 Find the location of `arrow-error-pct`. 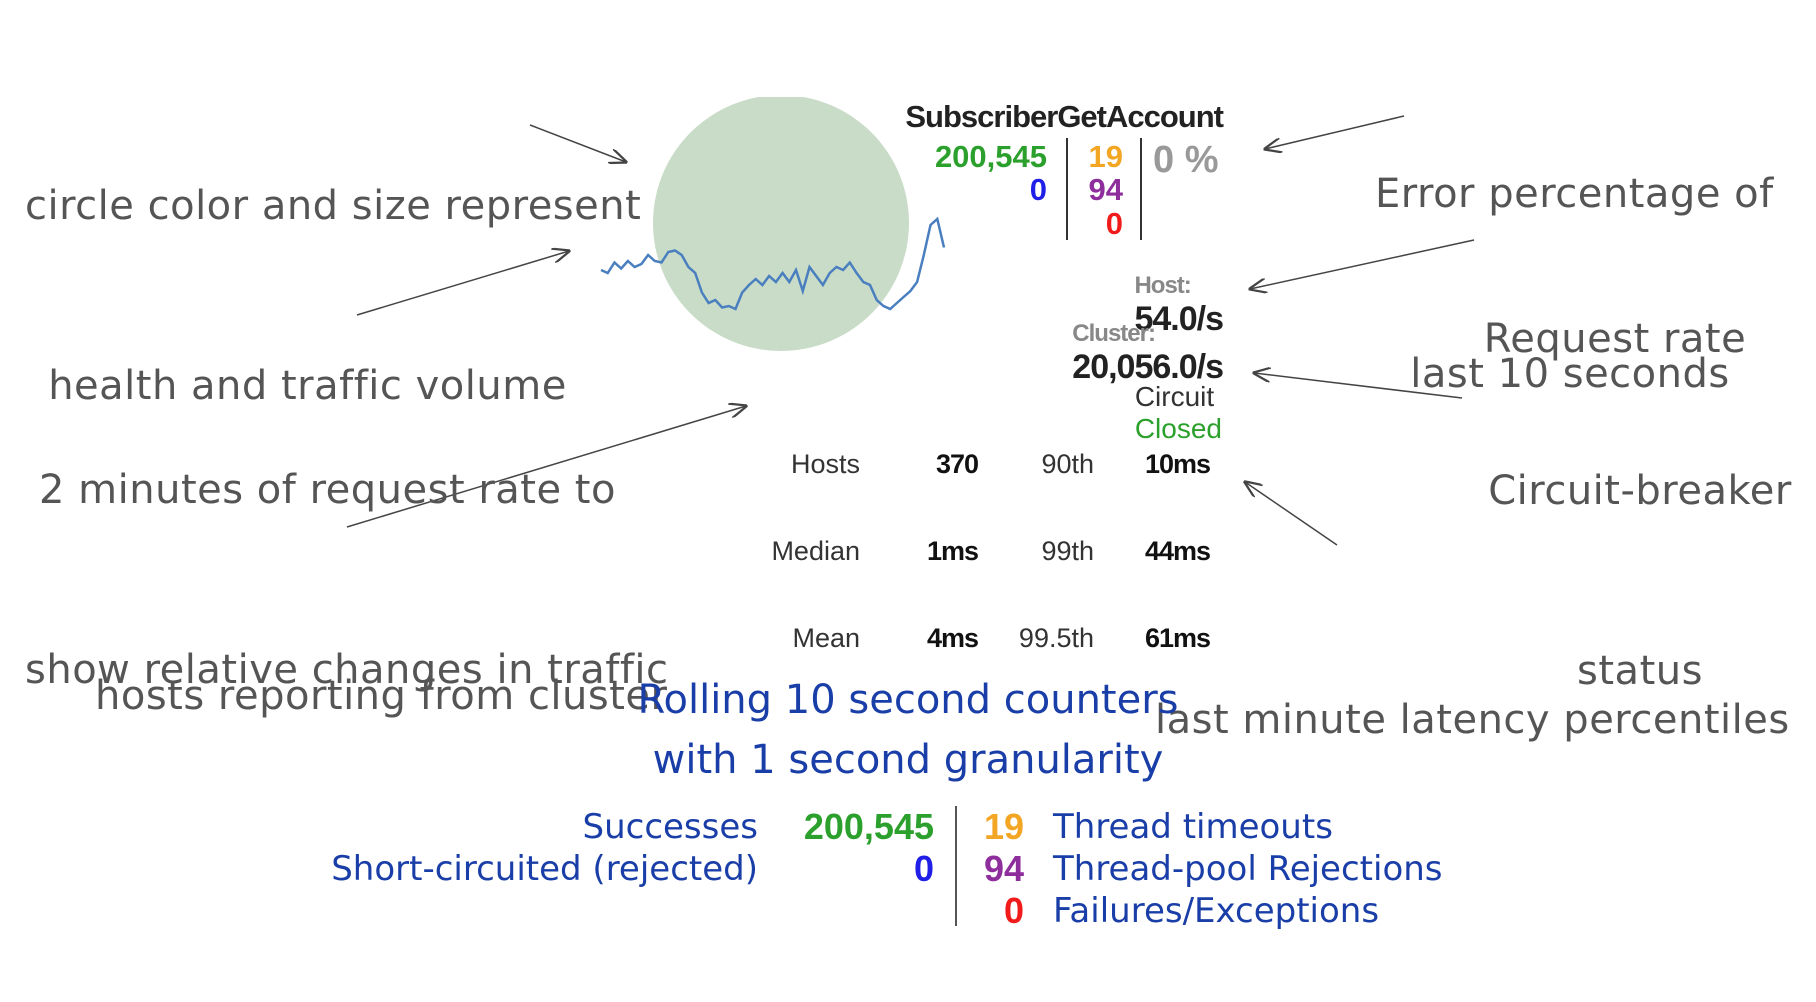

arrow-error-pct is located at coordinates (1335, 132).